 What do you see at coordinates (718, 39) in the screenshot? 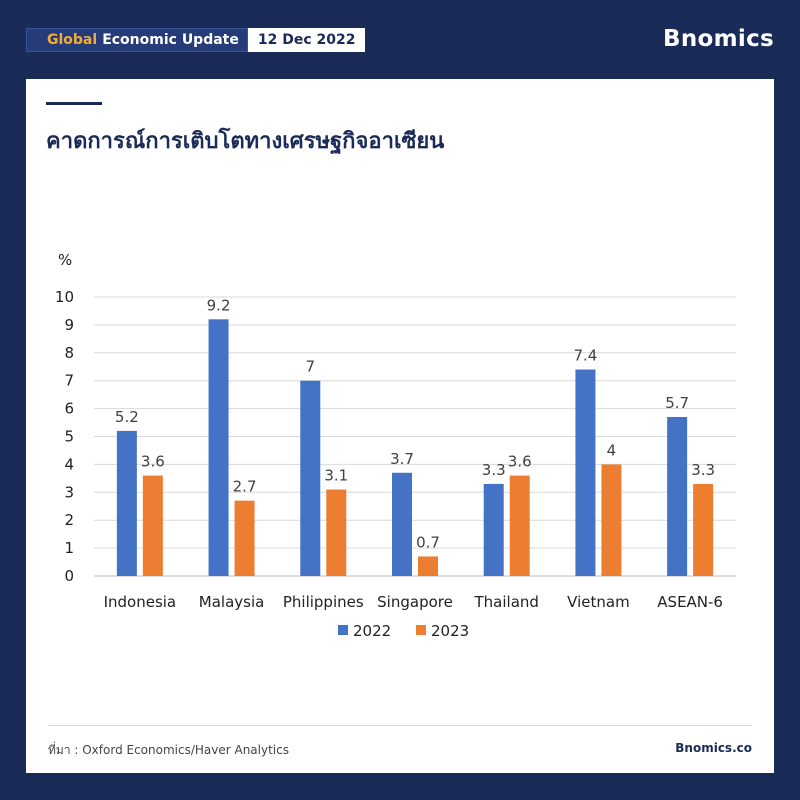
I see `brand-logo: Bnomics` at bounding box center [718, 39].